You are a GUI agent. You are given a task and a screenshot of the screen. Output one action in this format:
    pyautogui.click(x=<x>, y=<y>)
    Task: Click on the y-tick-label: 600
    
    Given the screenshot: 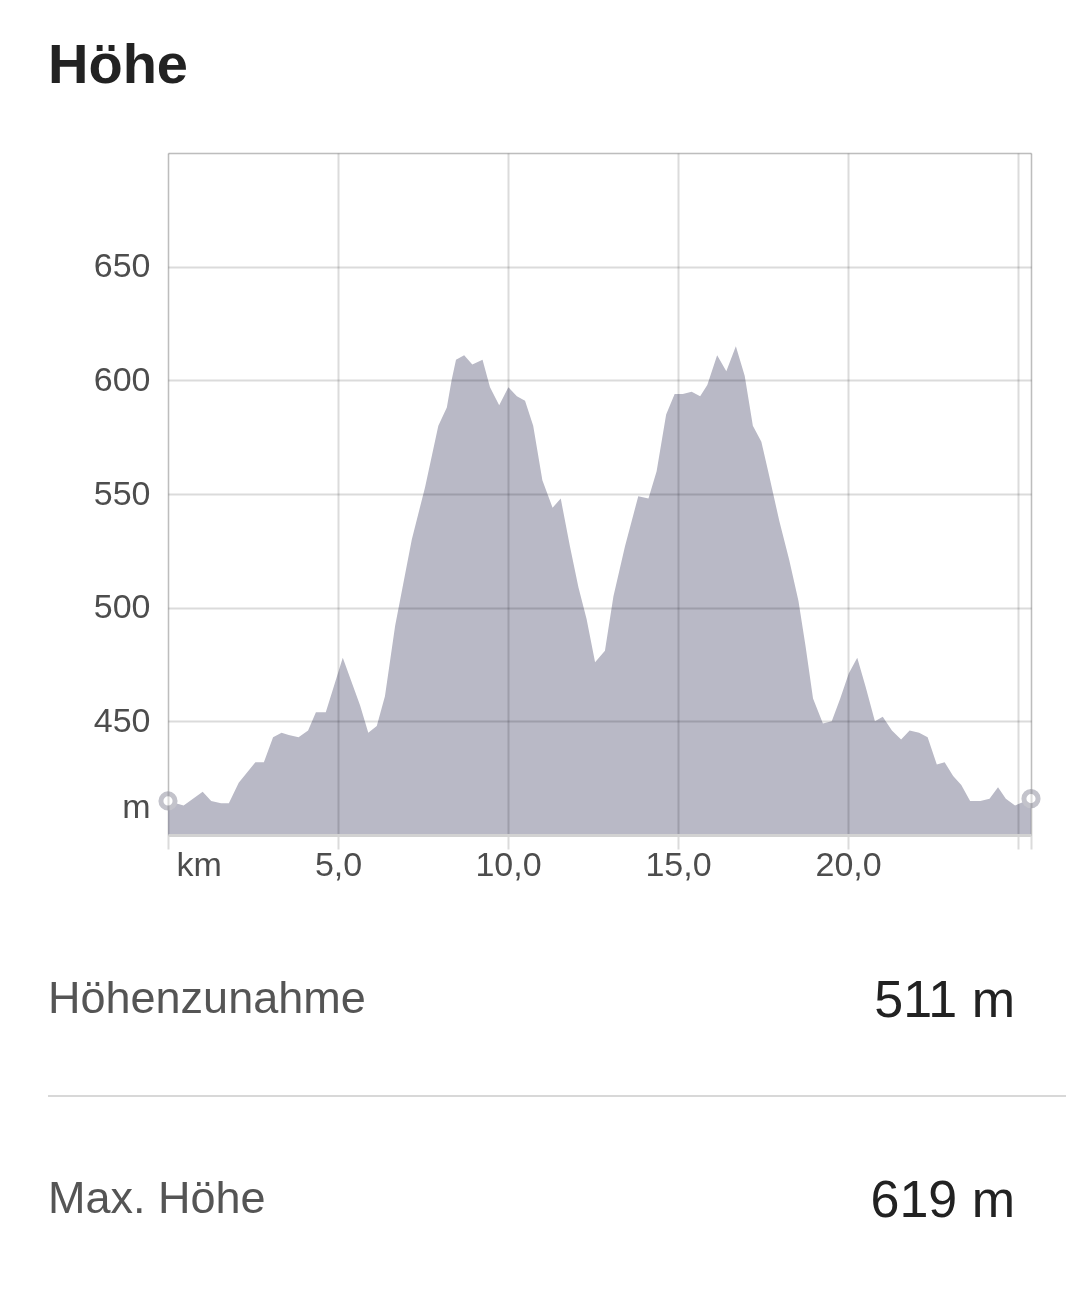 What is the action you would take?
    pyautogui.click(x=122, y=378)
    